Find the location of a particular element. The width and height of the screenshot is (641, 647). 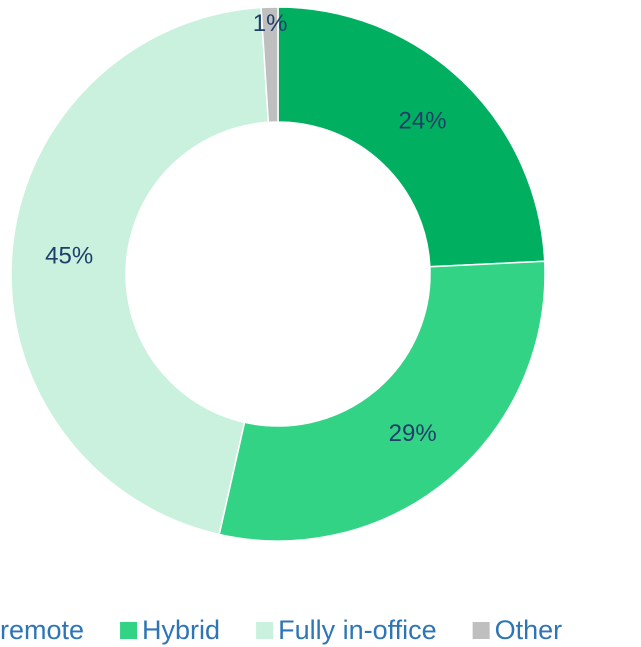

data-label: 29% is located at coordinates (413, 433).